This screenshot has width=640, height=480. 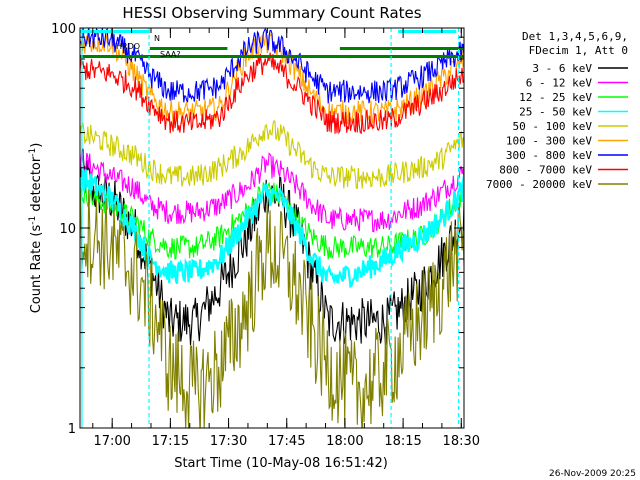 What do you see at coordinates (157, 38) in the screenshot?
I see `flag-label-1: N` at bounding box center [157, 38].